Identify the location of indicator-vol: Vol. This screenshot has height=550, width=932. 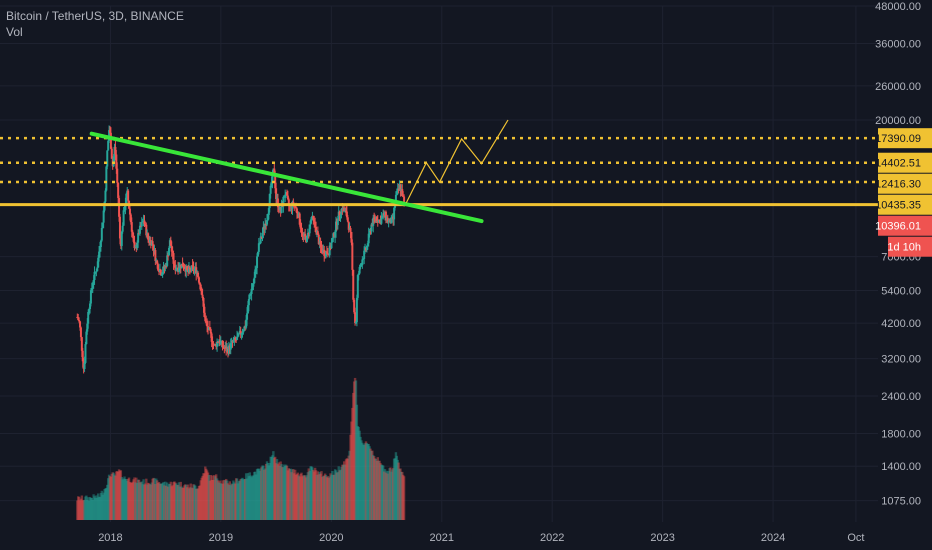
(14, 32).